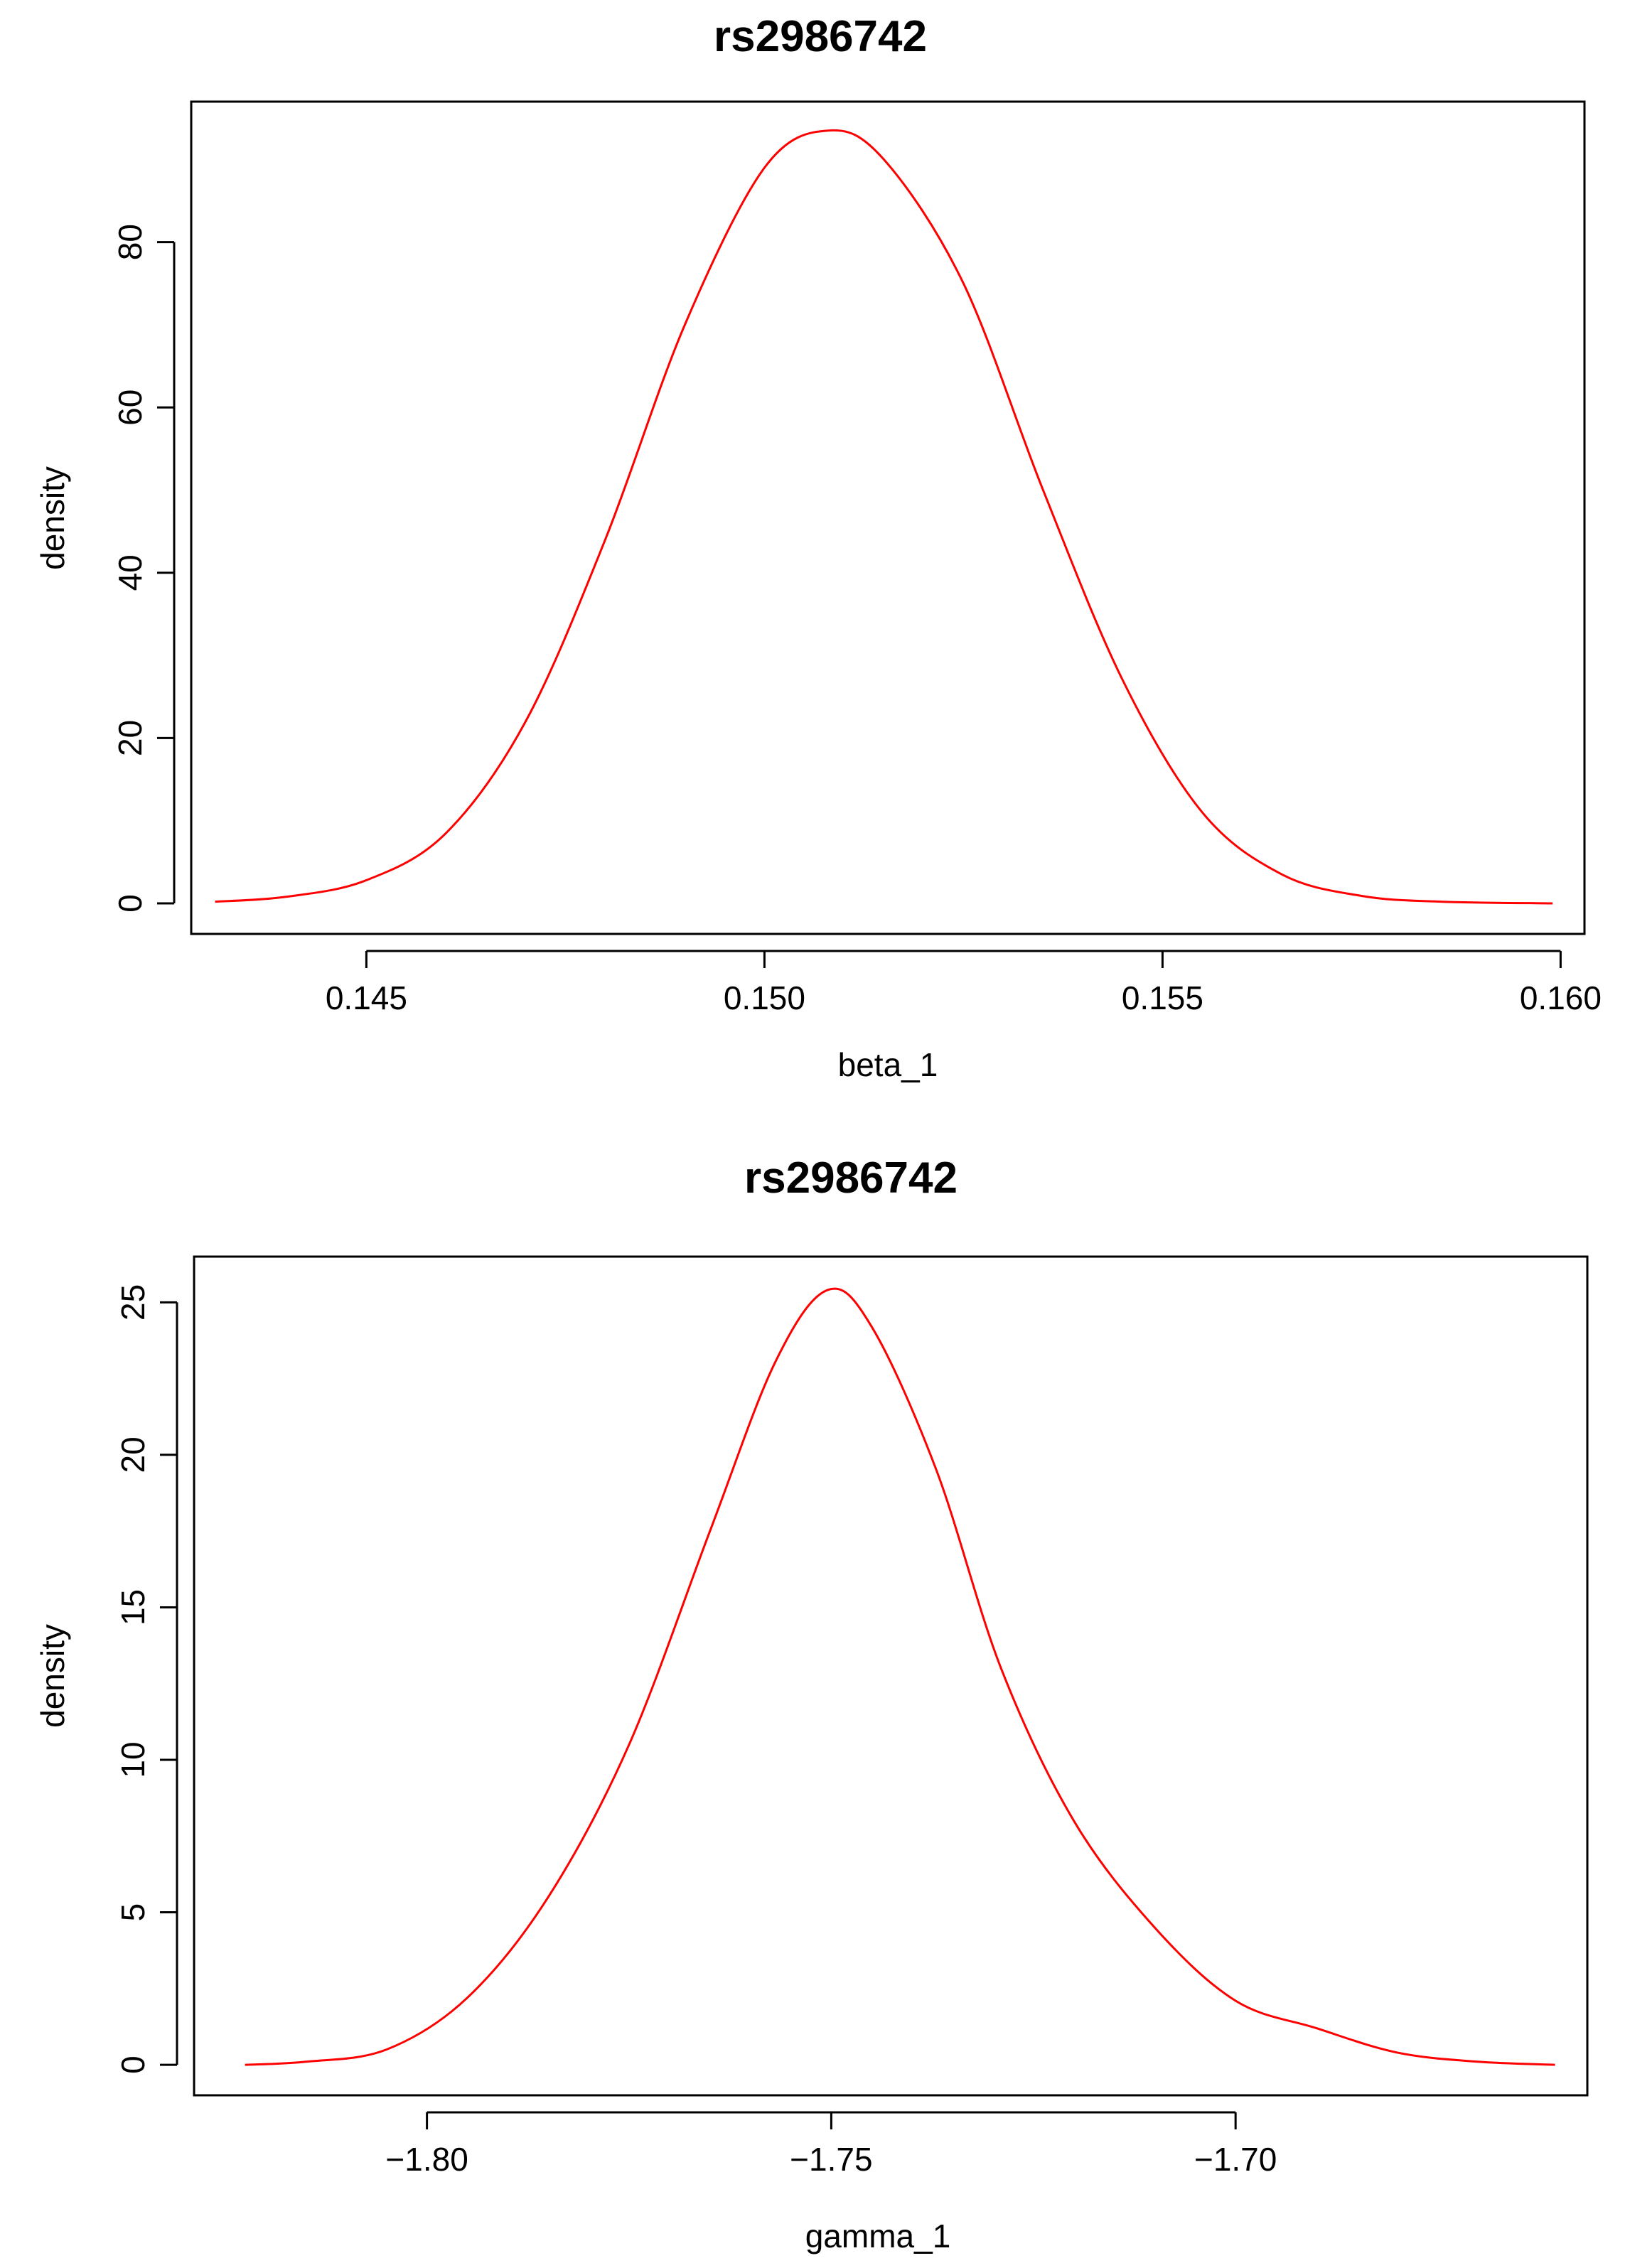 This screenshot has height=2268, width=1625. Describe the element at coordinates (426, 2159) in the screenshot. I see `x-tick-label: −1.80` at that location.